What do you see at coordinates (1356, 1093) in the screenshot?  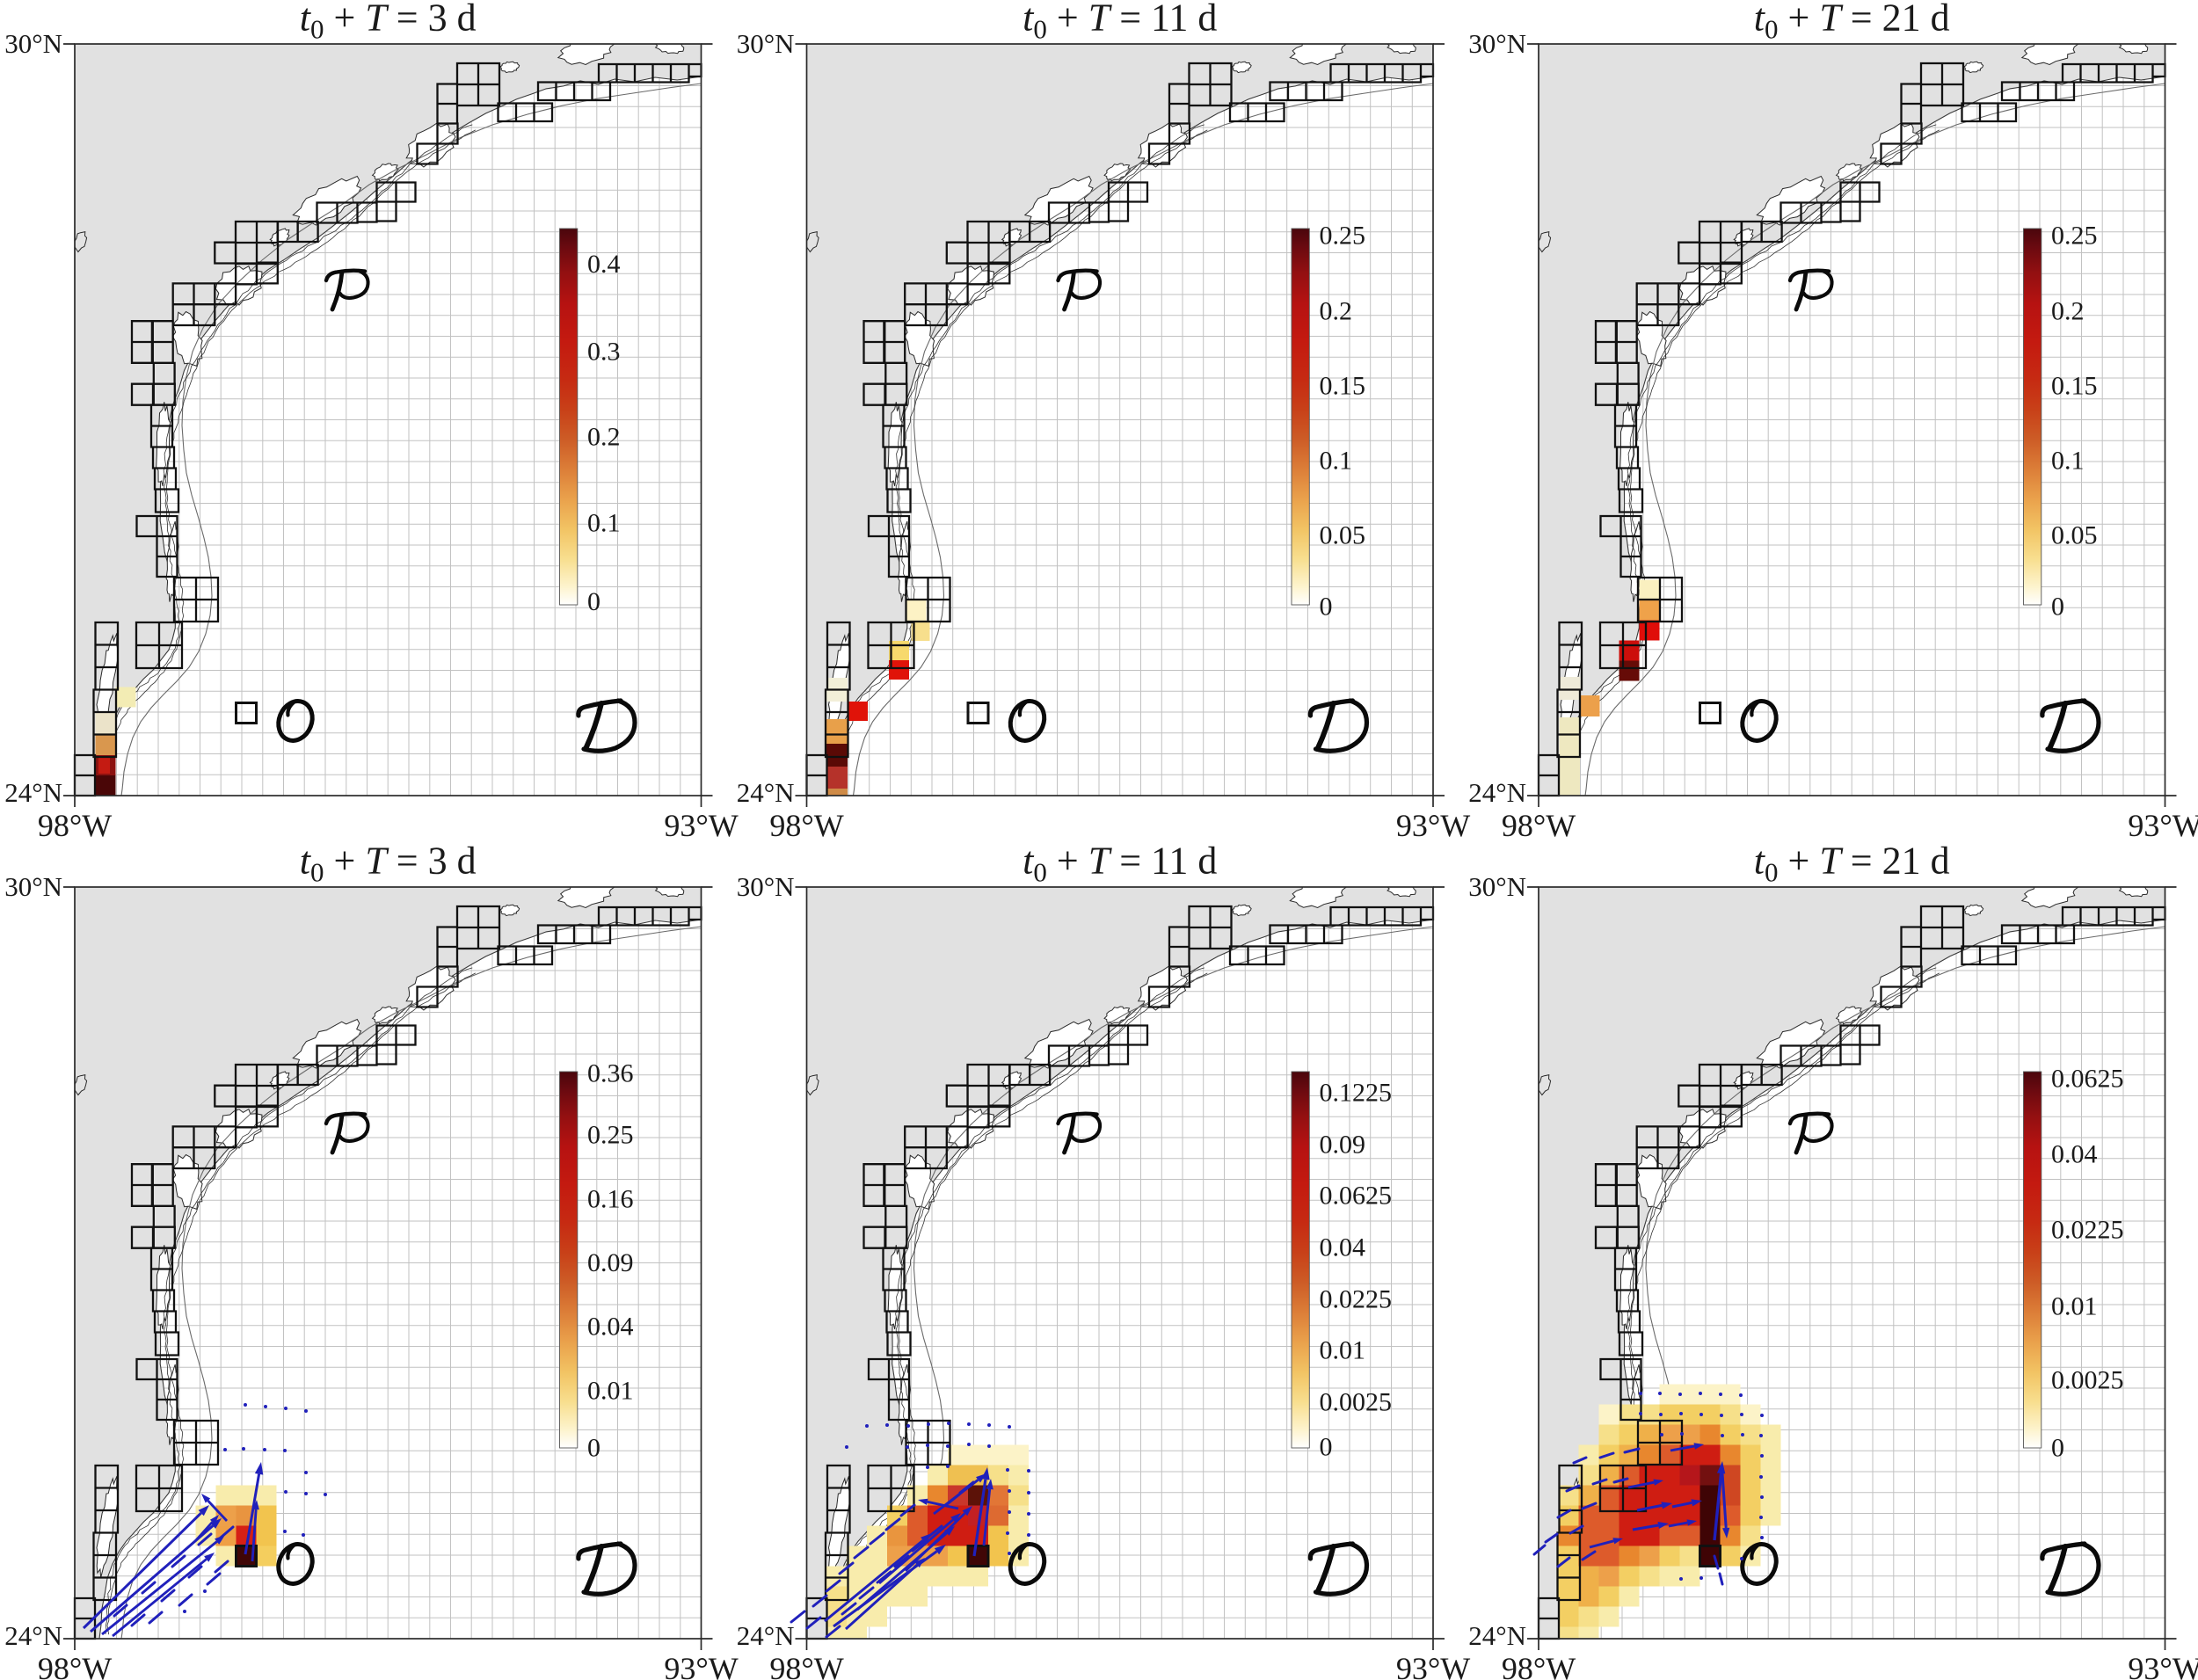 I see `svg-text: 0.1225` at bounding box center [1356, 1093].